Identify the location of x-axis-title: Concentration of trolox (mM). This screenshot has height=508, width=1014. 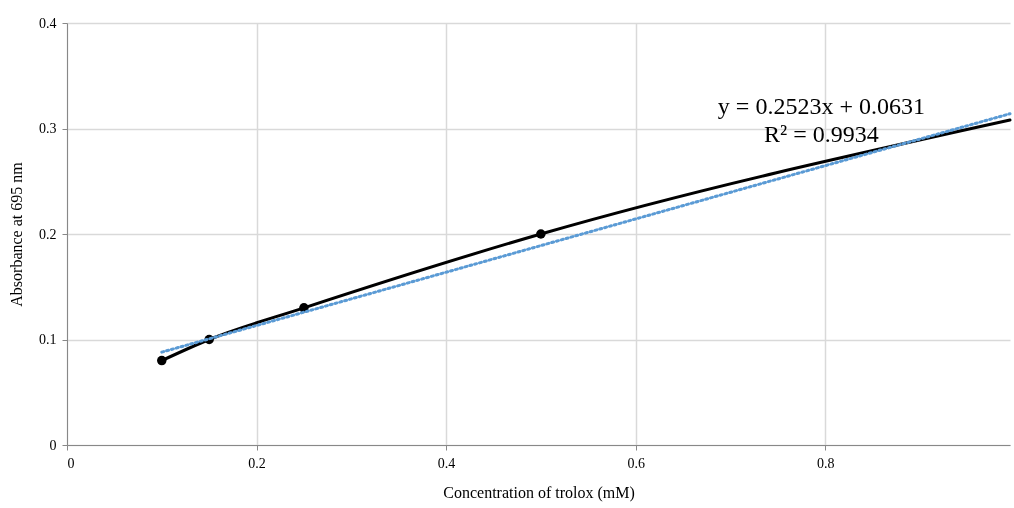
(539, 492).